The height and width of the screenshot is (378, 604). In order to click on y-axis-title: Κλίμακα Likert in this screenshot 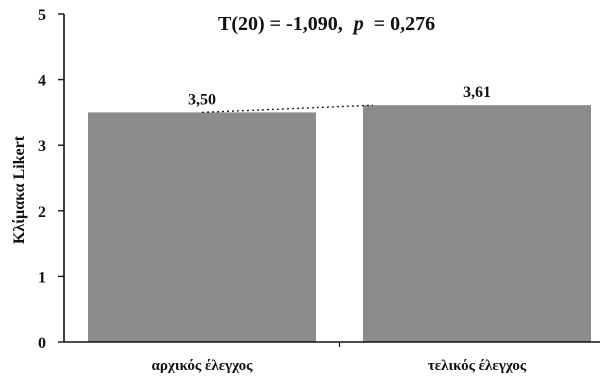, I will do `click(19, 189)`.